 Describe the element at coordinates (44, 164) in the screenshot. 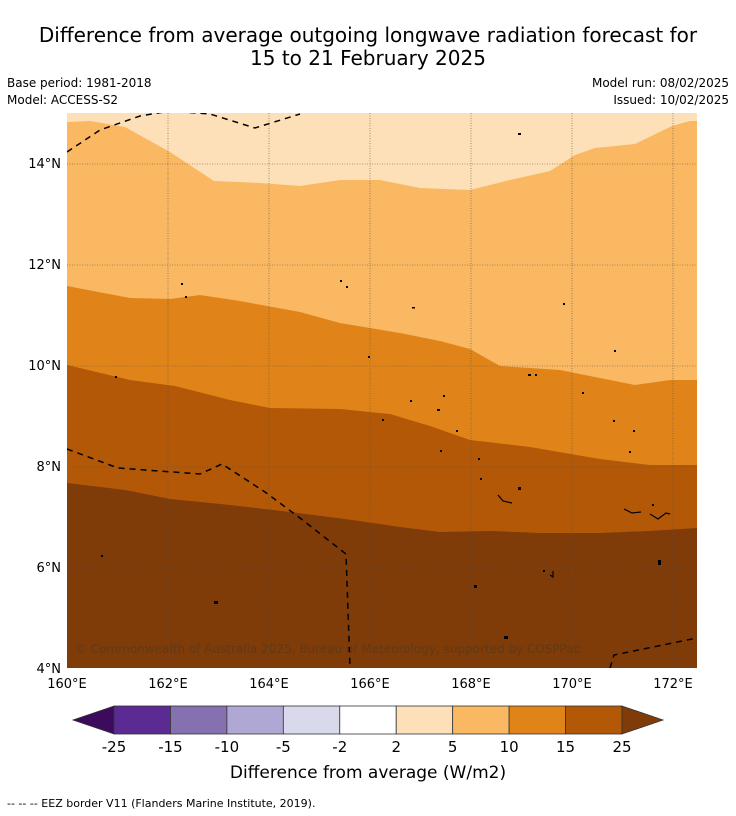

I see `lat-tick-14n: 14°N` at that location.